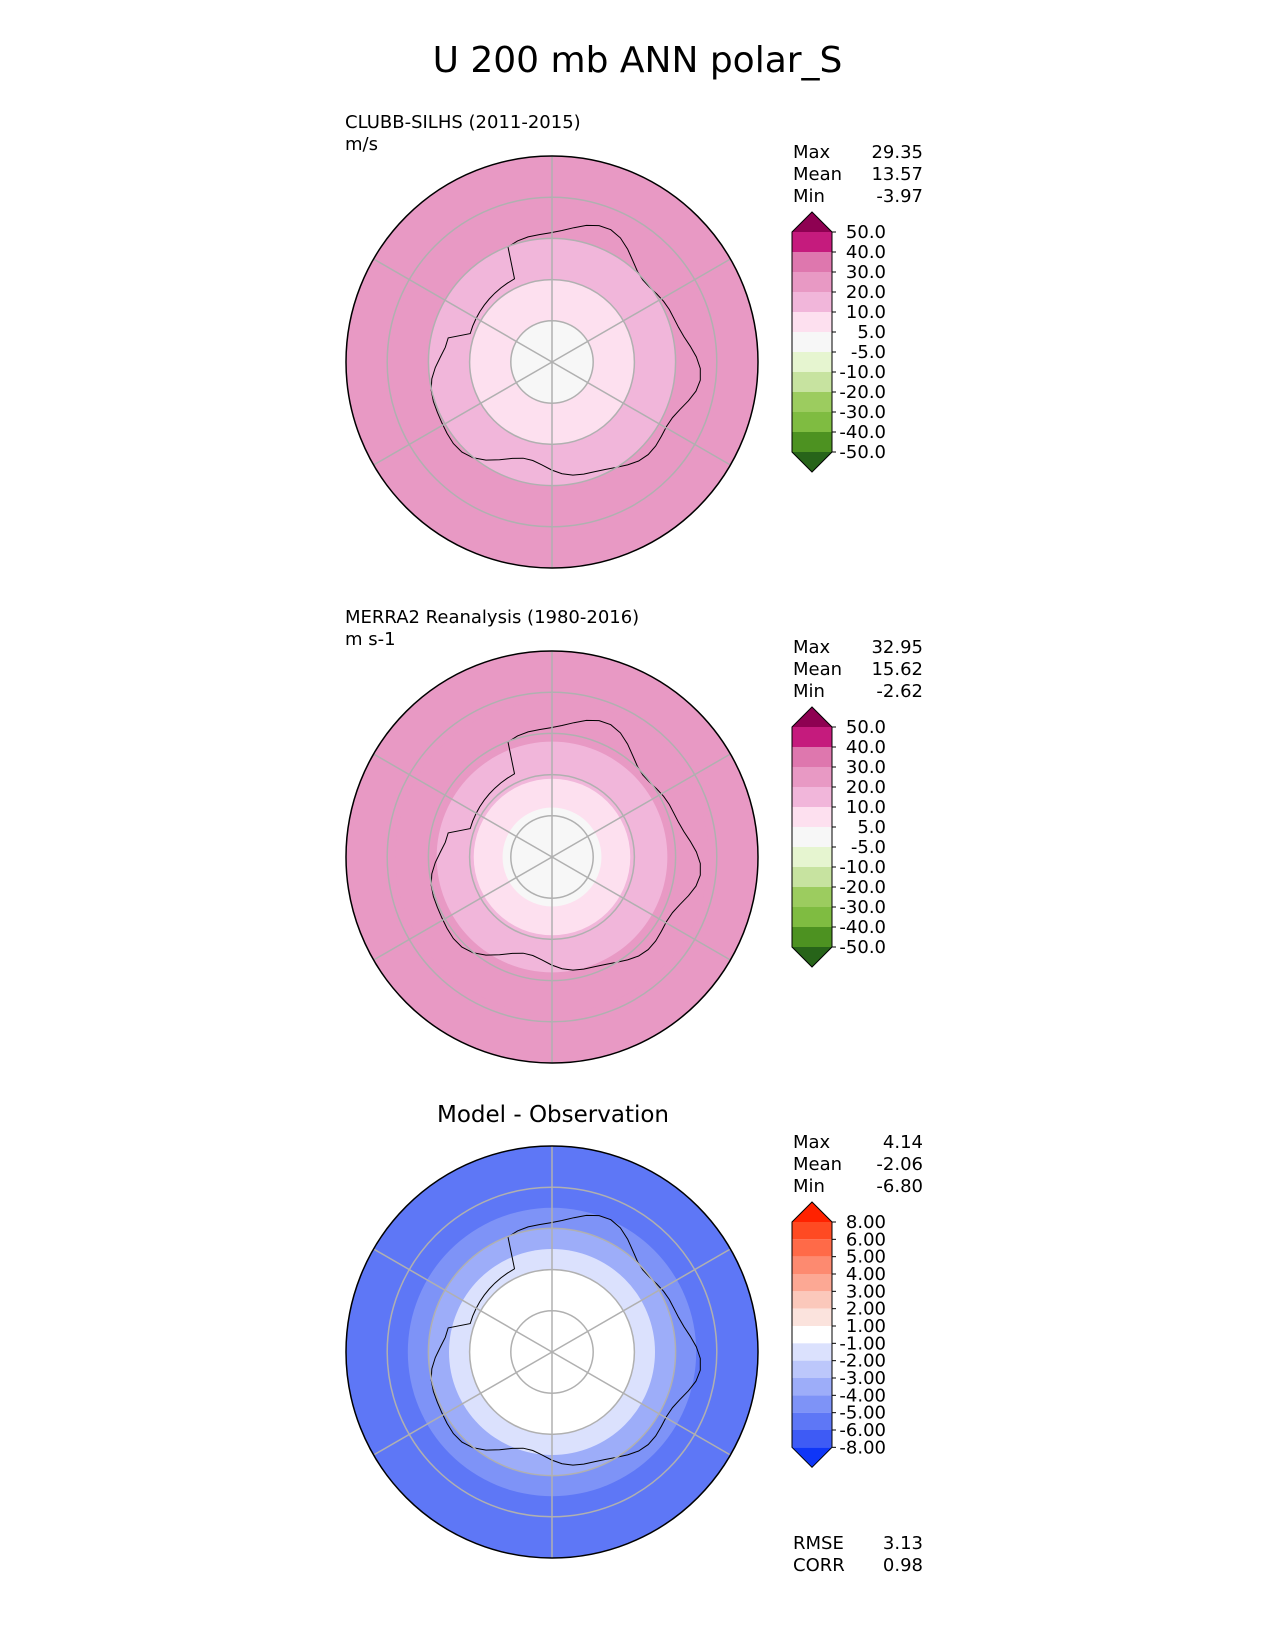 This screenshot has height=1650, width=1275. What do you see at coordinates (809, 691) in the screenshot?
I see `stat-min-label: Min` at bounding box center [809, 691].